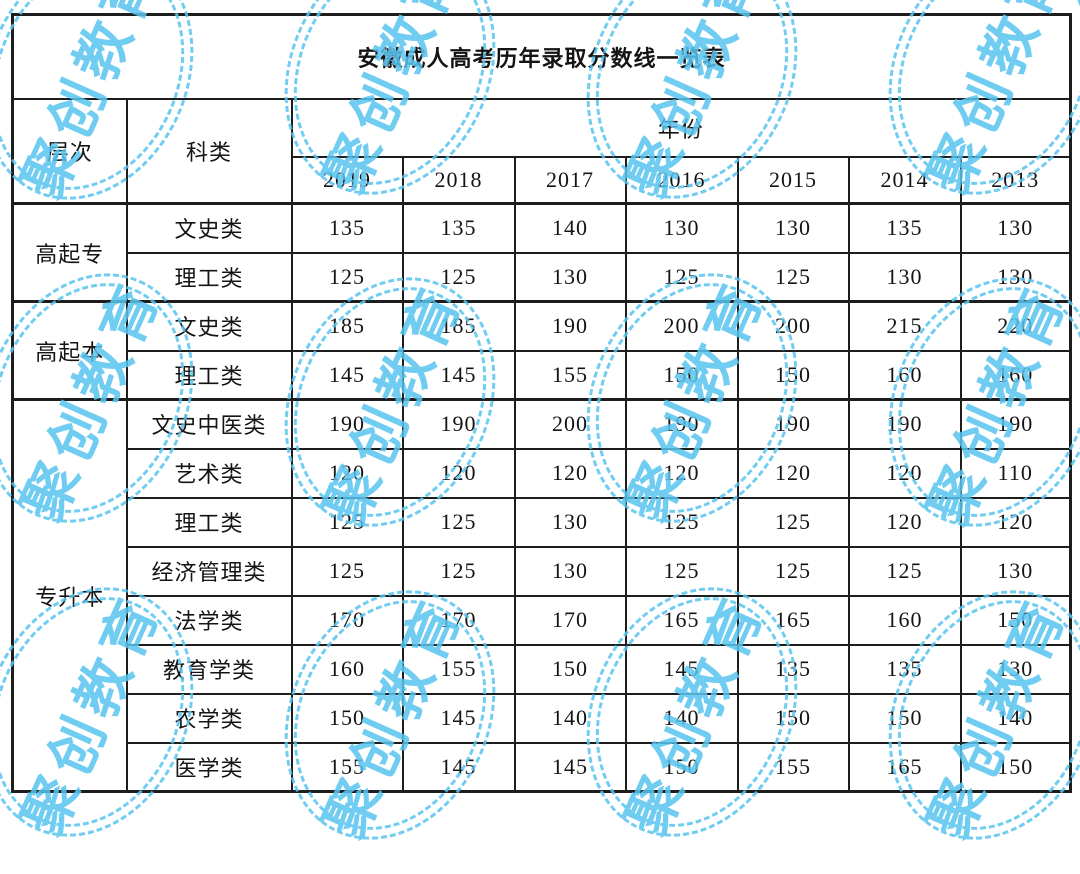 The width and height of the screenshot is (1080, 874). Describe the element at coordinates (209, 767) in the screenshot. I see `category-label: 医学类` at that location.